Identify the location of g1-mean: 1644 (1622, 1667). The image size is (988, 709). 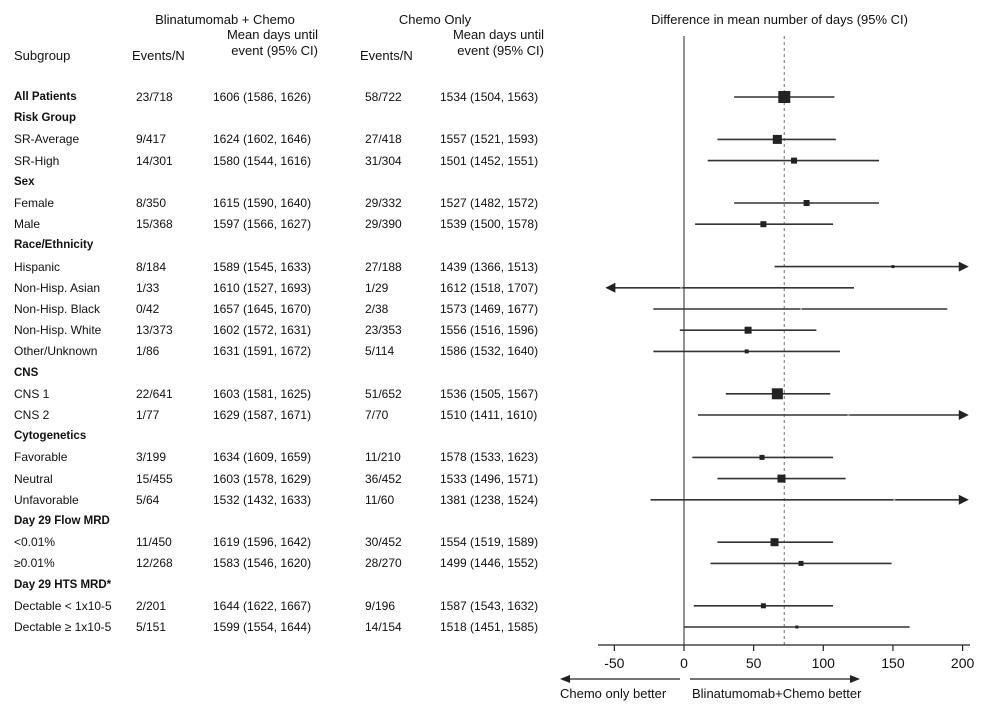
(262, 606).